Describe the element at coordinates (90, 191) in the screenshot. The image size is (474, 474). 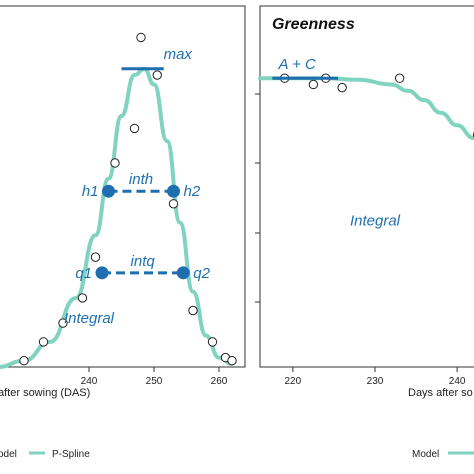
I see `h-left-label: h1` at that location.